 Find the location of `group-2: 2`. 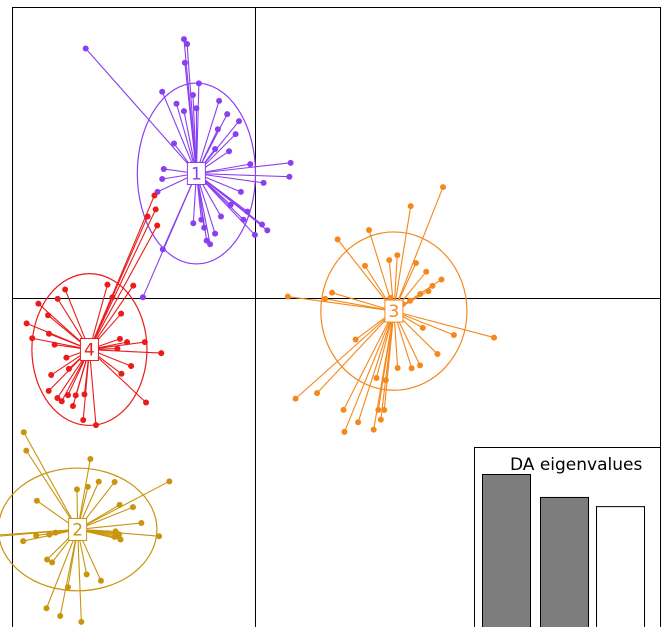

group-2: 2 is located at coordinates (86, 527).